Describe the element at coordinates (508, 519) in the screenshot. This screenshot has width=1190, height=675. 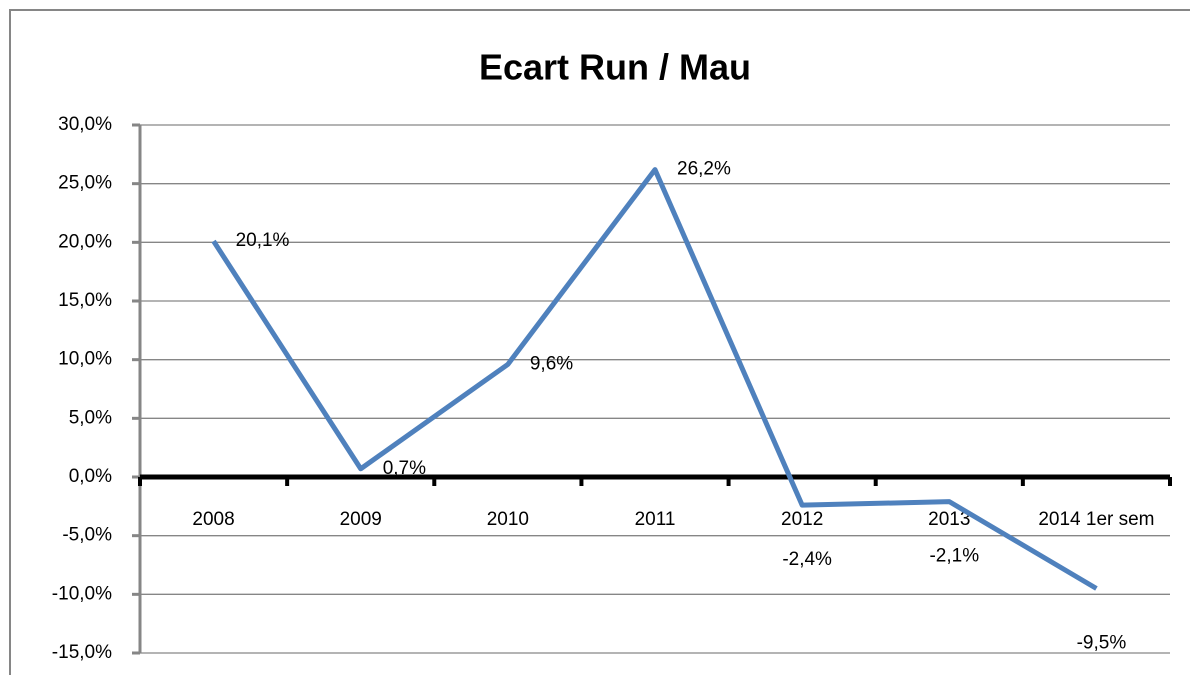
I see `x-tick-label: 2010` at that location.